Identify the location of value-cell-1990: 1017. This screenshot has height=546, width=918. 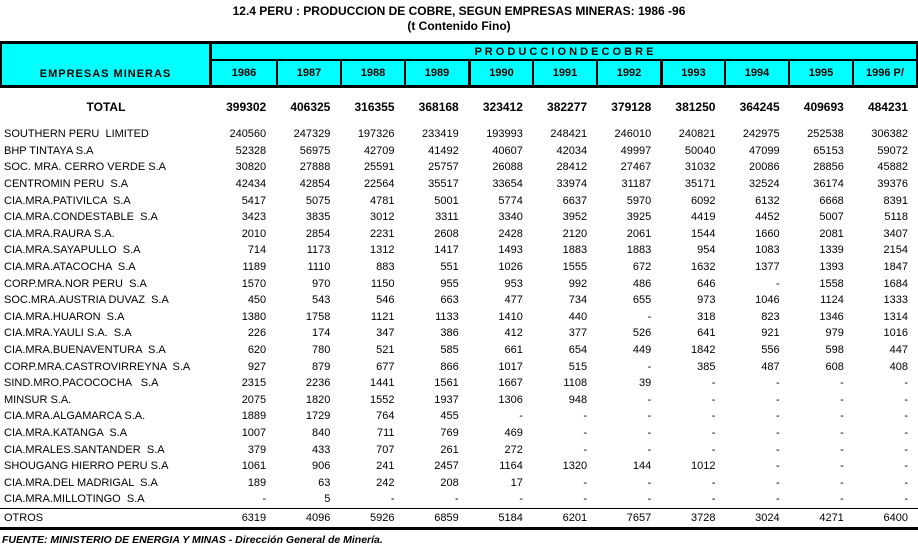
(510, 366).